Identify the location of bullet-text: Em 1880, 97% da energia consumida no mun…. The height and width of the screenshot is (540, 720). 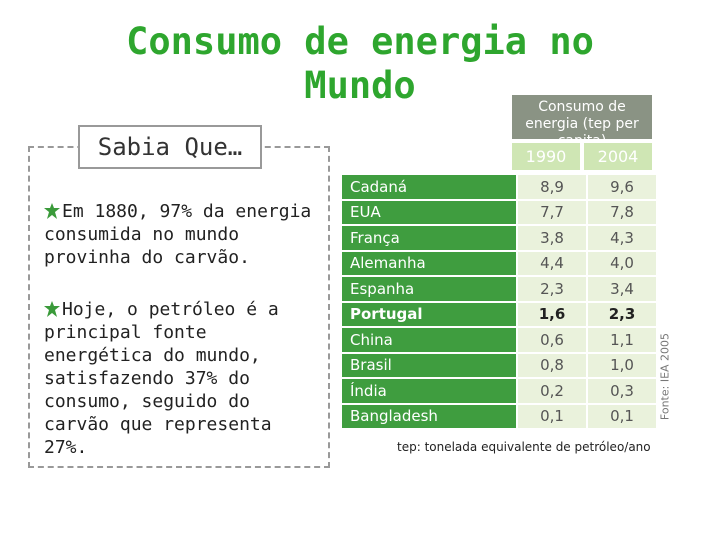
(178, 234).